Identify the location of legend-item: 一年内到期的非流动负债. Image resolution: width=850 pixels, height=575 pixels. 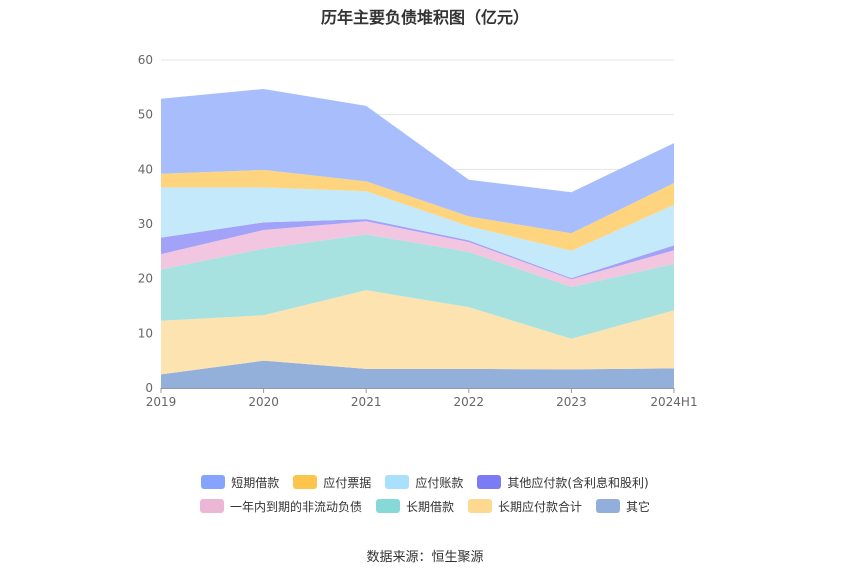
(280, 506).